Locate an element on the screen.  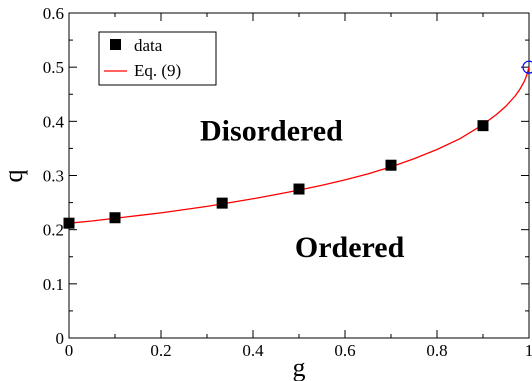
x-tick-label: 0.4 is located at coordinates (253, 350).